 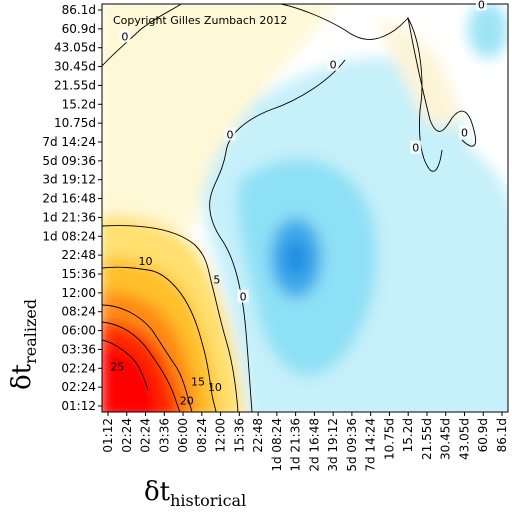 I want to click on x-tick-label: 1d 08:24, so click(x=277, y=445).